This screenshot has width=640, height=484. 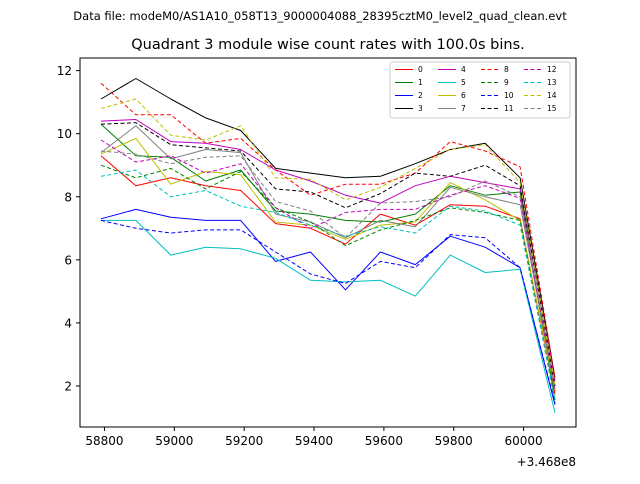 What do you see at coordinates (509, 95) in the screenshot?
I see `legend-label-10: 10` at bounding box center [509, 95].